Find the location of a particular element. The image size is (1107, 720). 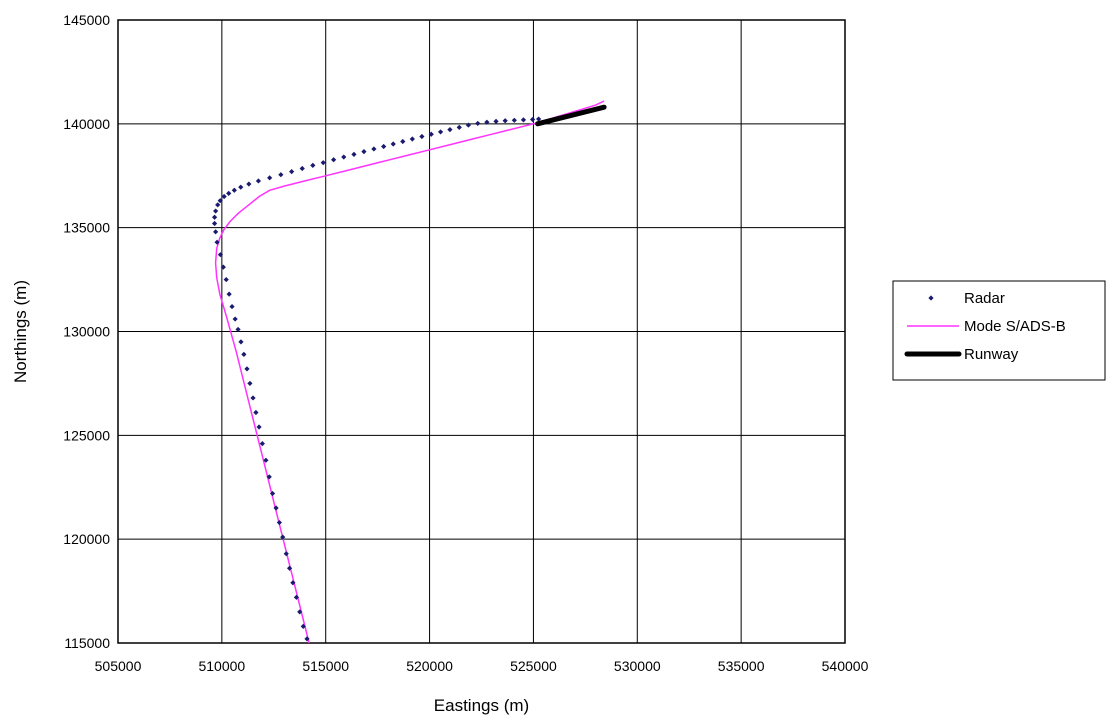

y-tick-label: 130000 is located at coordinates (86, 332).